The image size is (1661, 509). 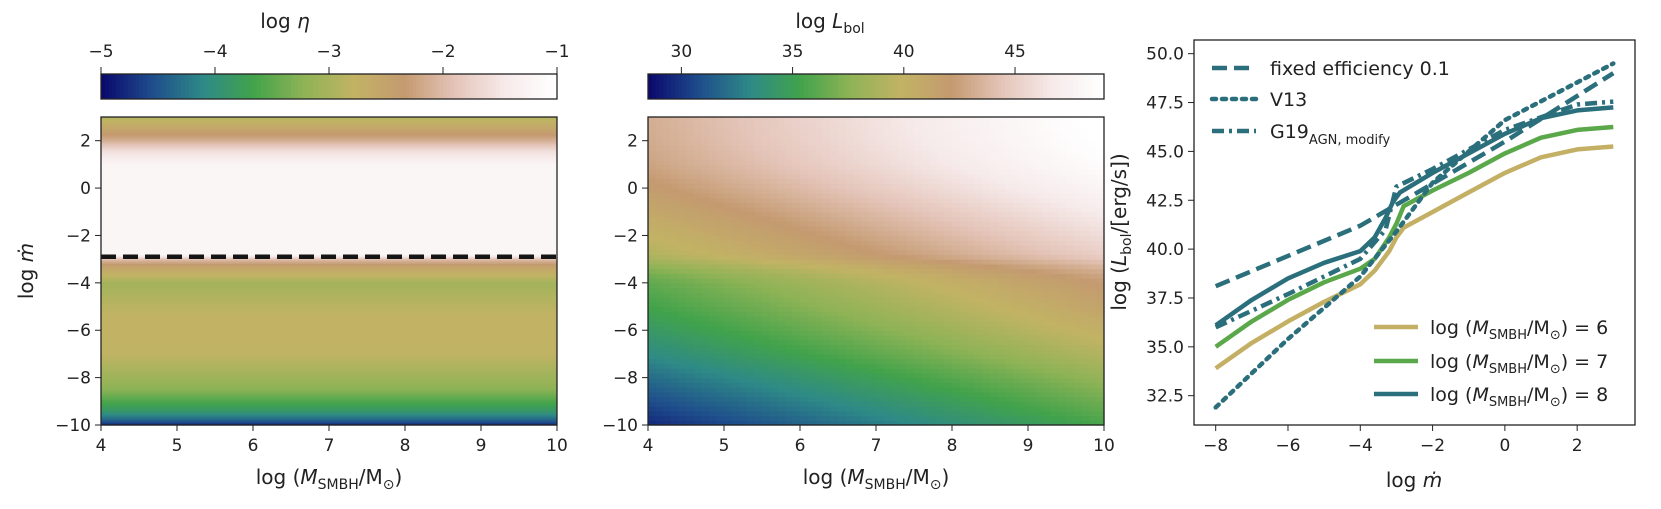 I want to click on heatmap2-y-tick-label: −8, so click(x=625, y=379).